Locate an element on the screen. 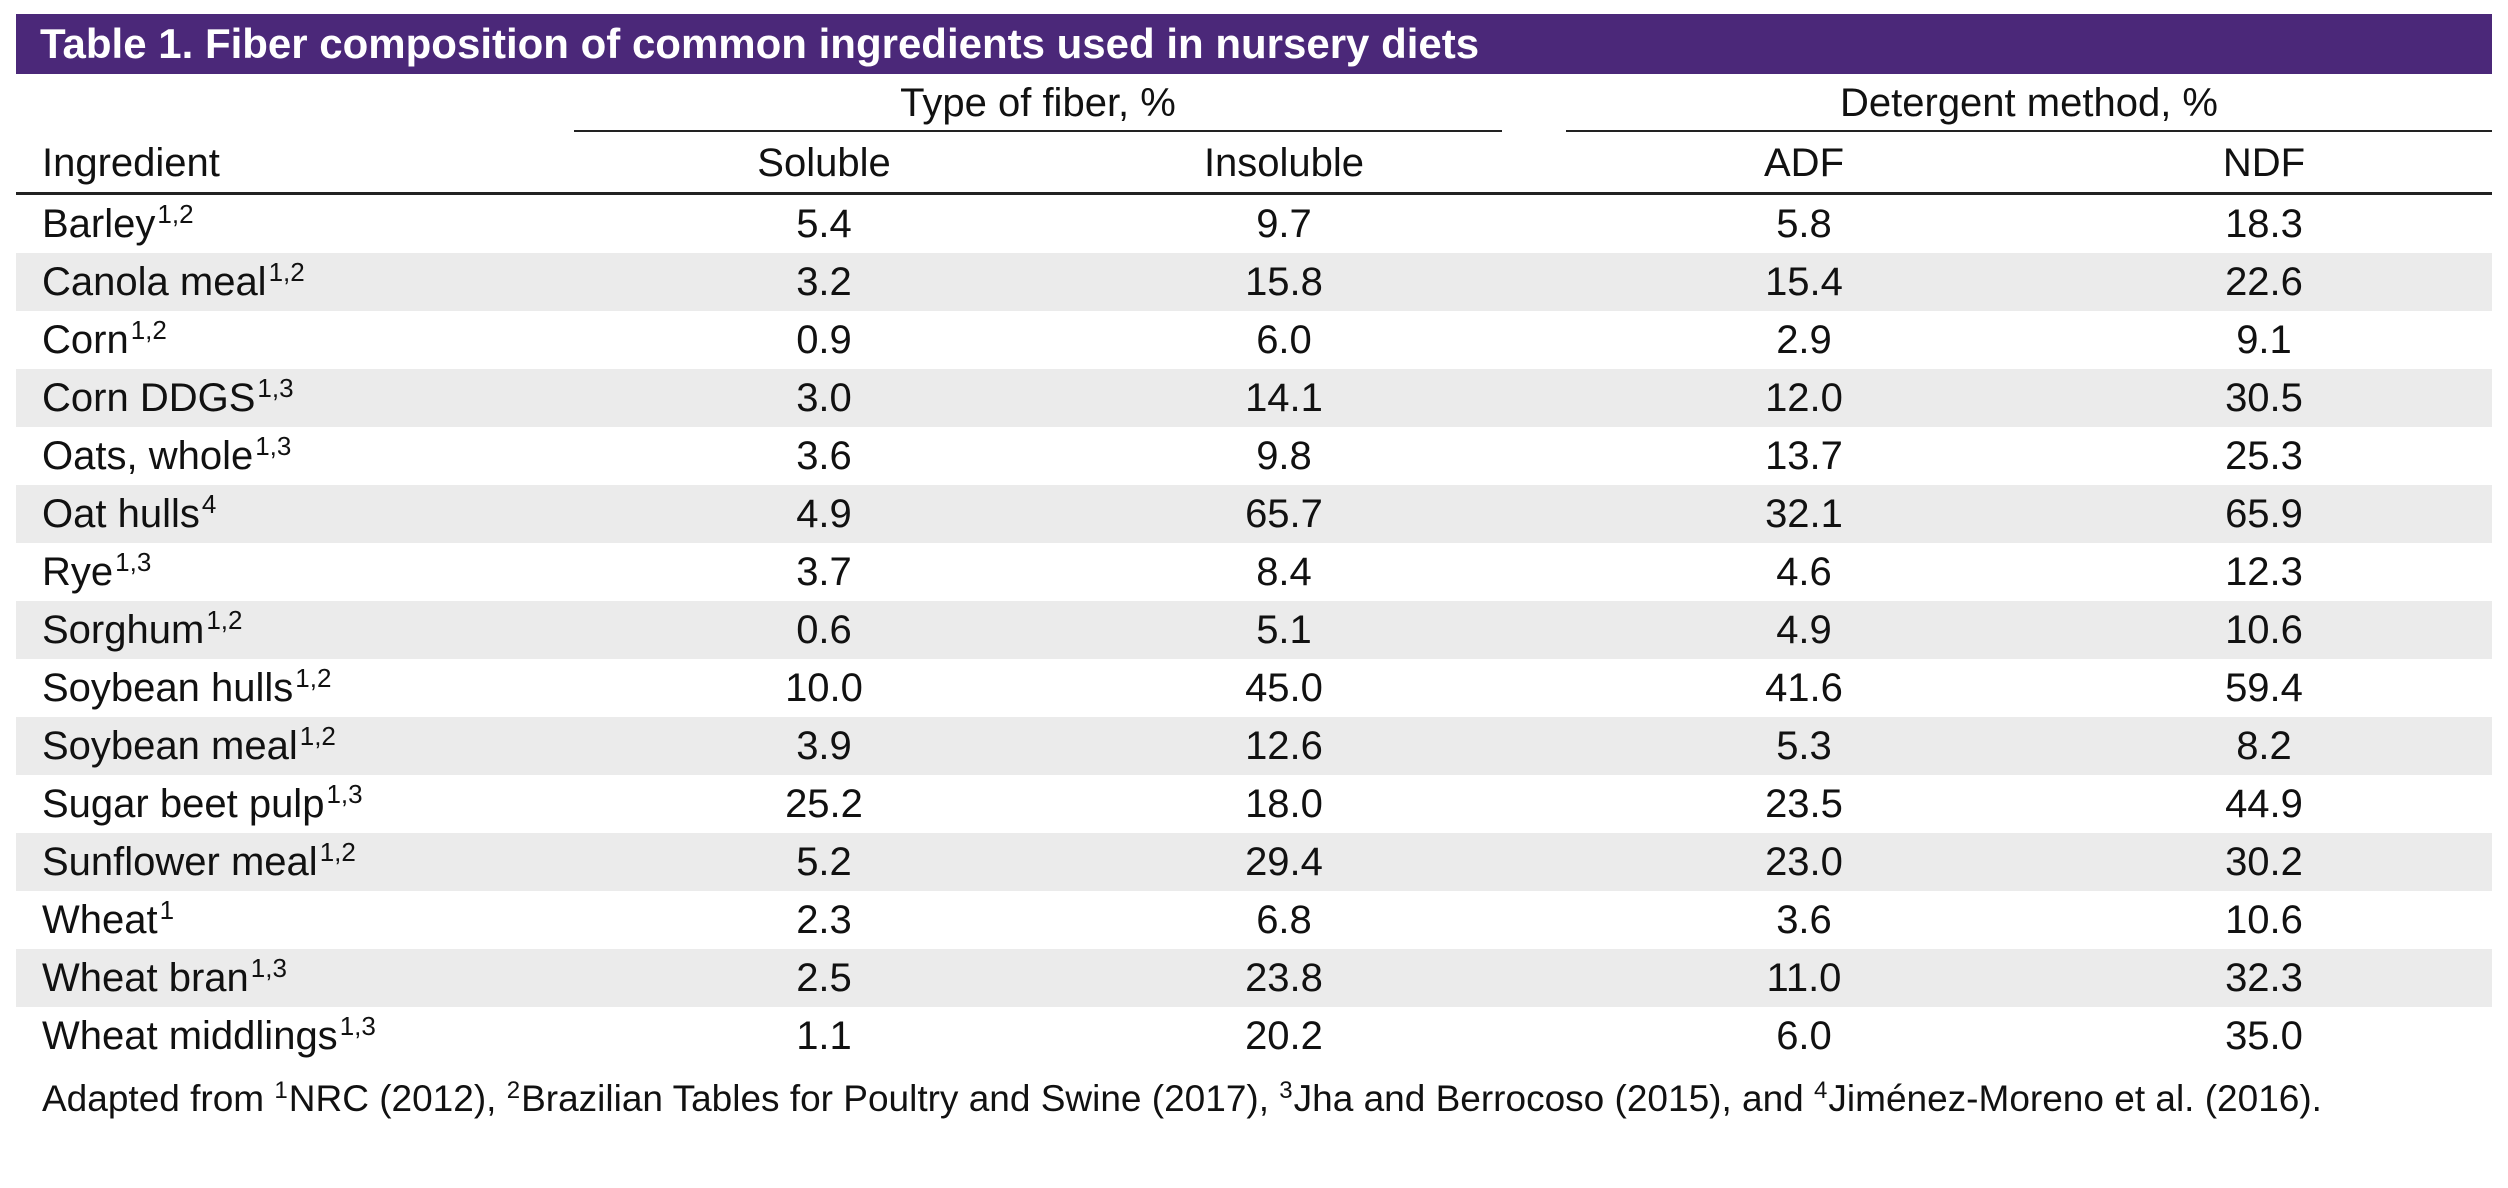  ndf-cell: 8.2 is located at coordinates (2264, 746).